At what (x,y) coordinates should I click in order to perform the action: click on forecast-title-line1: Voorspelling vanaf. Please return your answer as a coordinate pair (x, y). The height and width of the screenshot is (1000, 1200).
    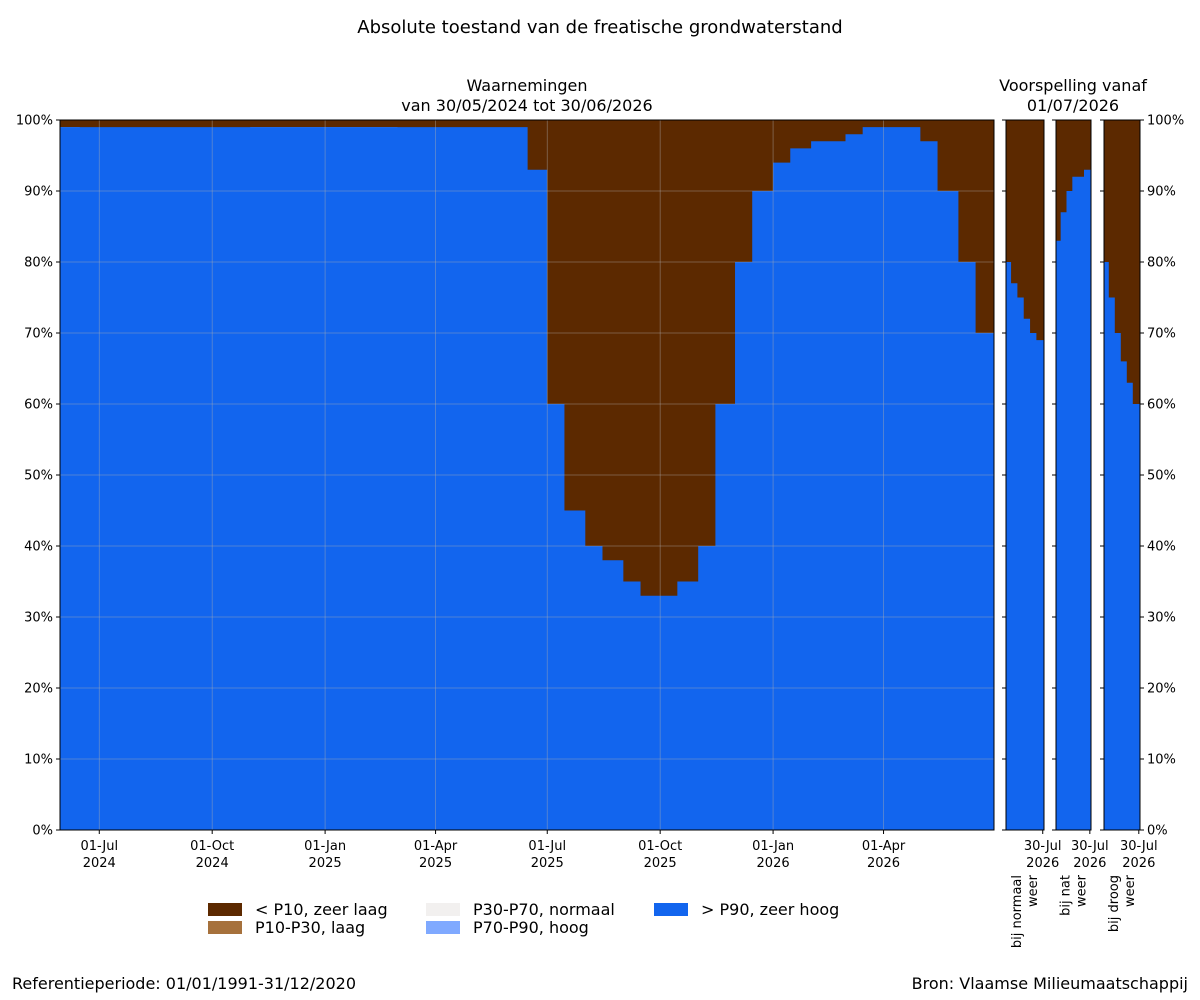
    Looking at the image, I should click on (1073, 85).